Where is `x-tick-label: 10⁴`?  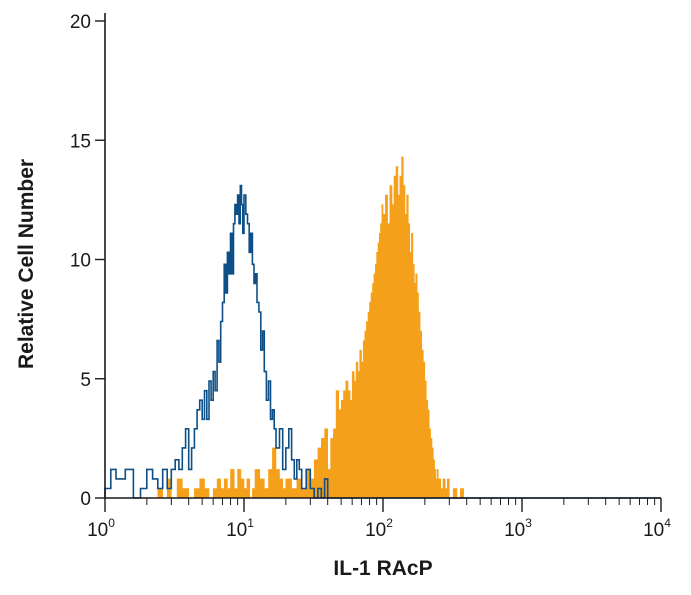 x-tick-label: 10⁴ is located at coordinates (657, 528).